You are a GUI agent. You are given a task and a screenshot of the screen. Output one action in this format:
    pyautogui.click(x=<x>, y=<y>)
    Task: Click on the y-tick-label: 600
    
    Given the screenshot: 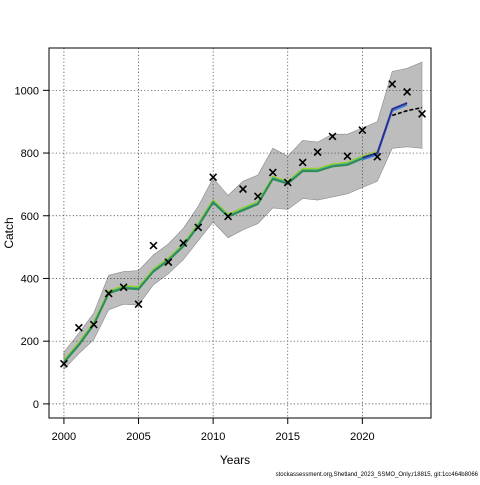 What is the action you would take?
    pyautogui.click(x=30, y=217)
    